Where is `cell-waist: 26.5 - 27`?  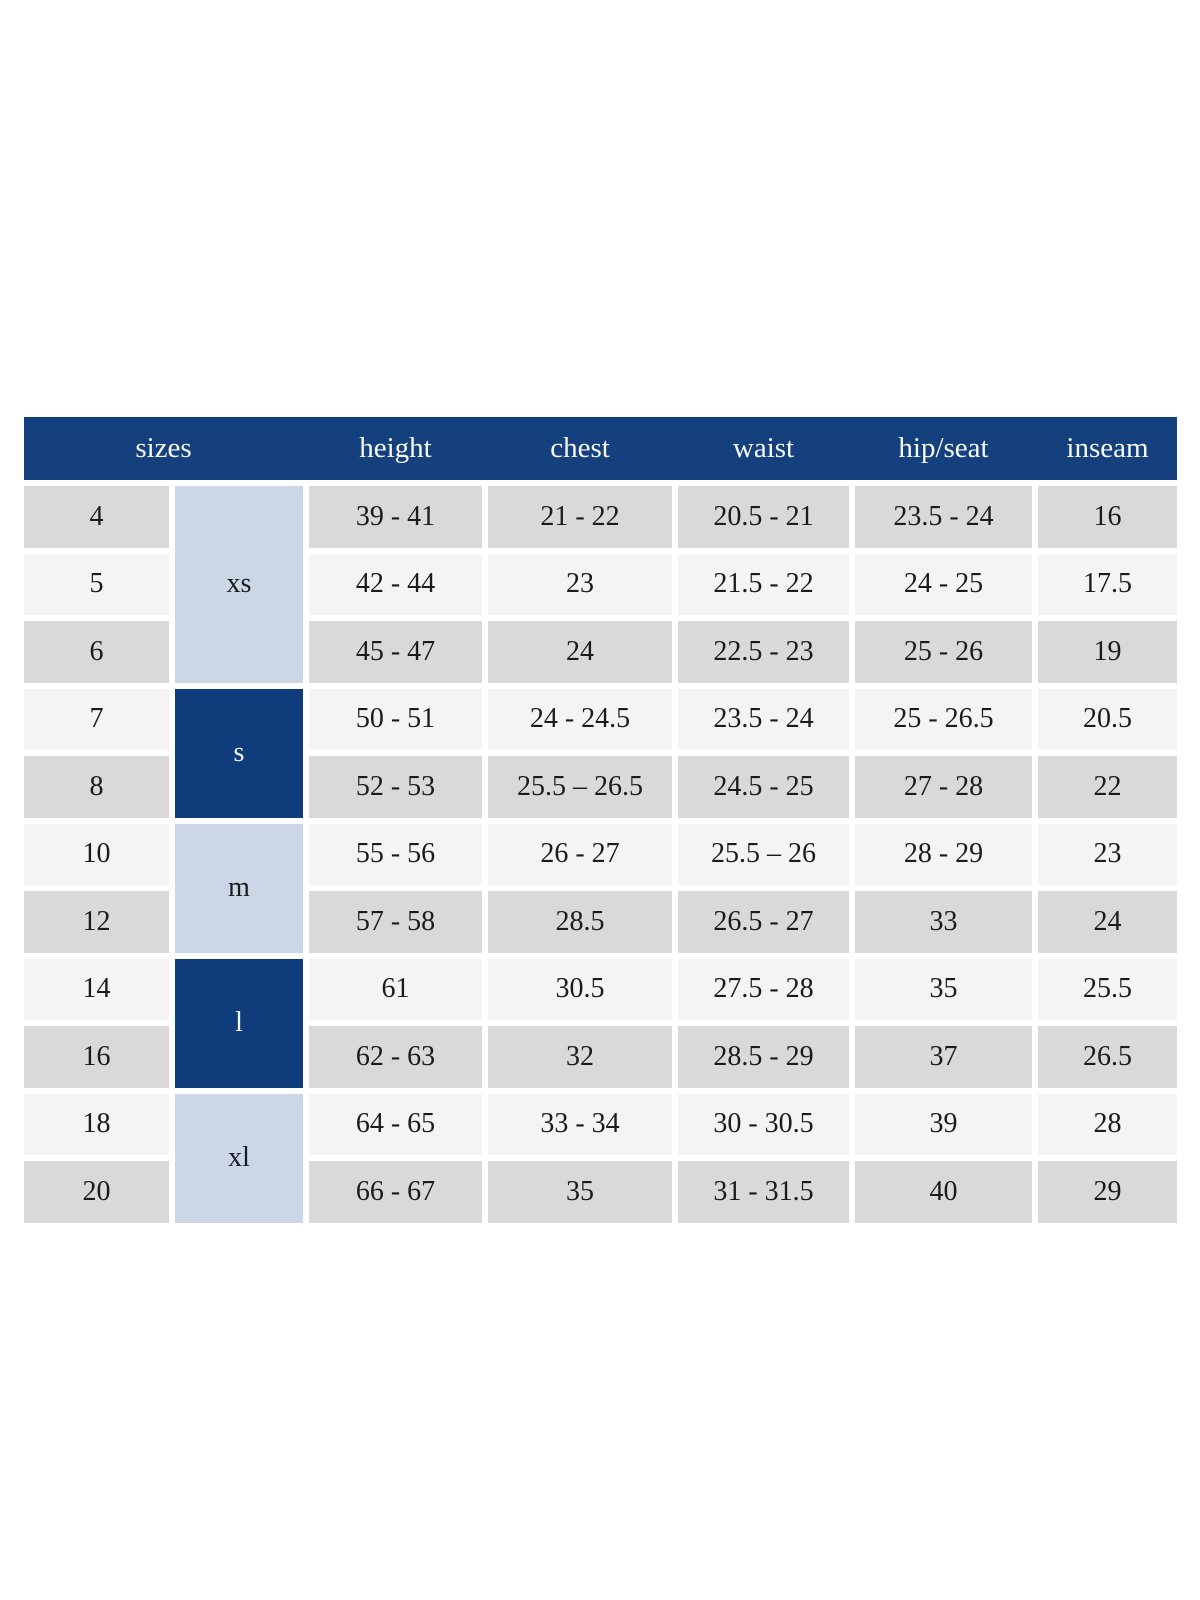 cell-waist: 26.5 - 27 is located at coordinates (763, 922).